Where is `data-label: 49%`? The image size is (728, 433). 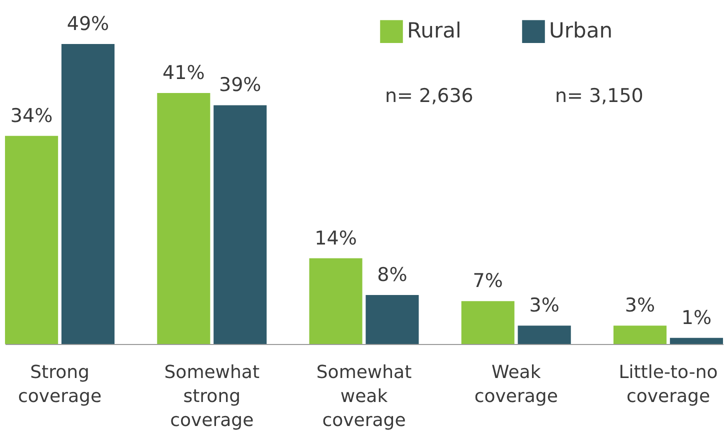
data-label: 49% is located at coordinates (88, 24).